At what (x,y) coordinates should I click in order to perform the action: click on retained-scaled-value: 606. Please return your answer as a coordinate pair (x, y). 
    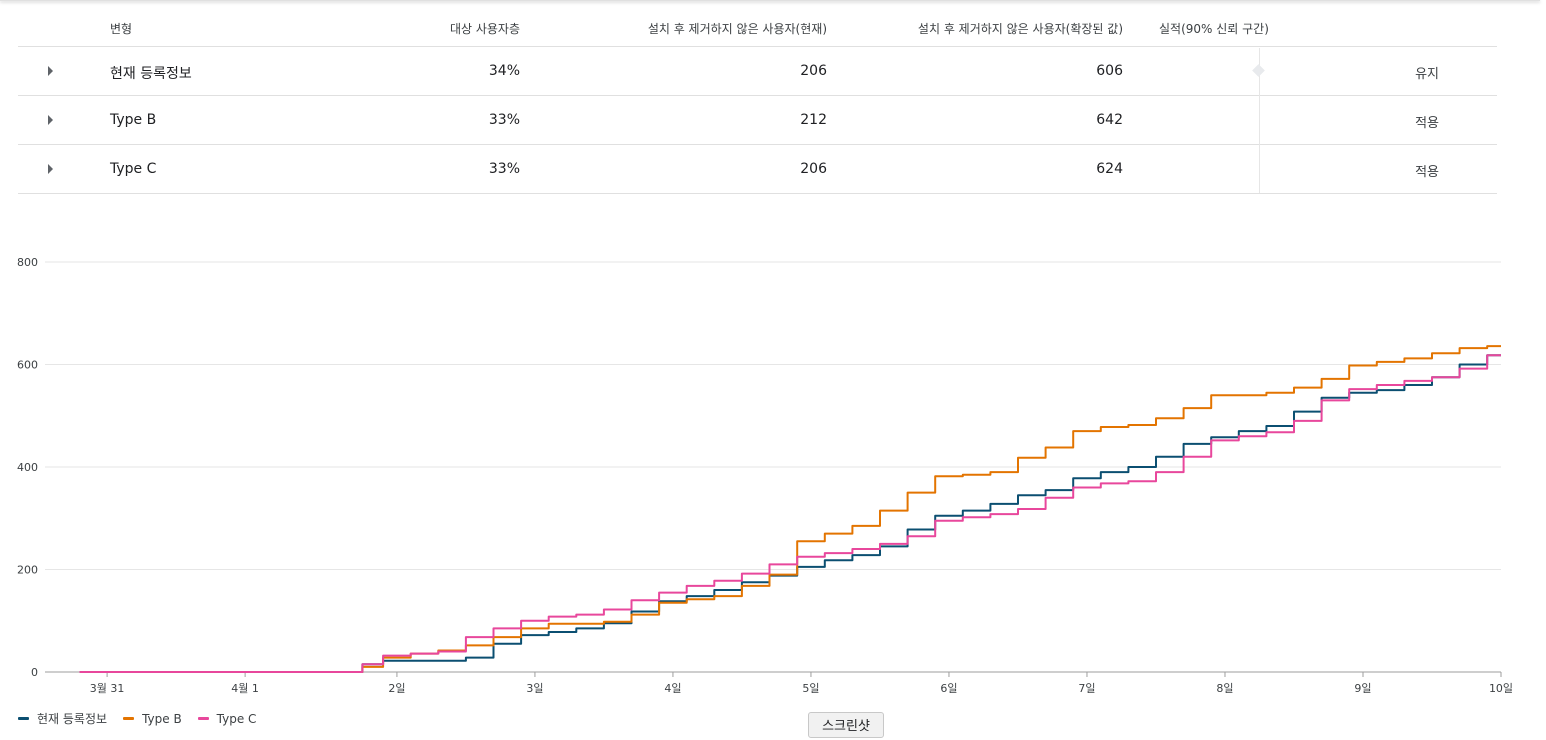
    Looking at the image, I should click on (1109, 71).